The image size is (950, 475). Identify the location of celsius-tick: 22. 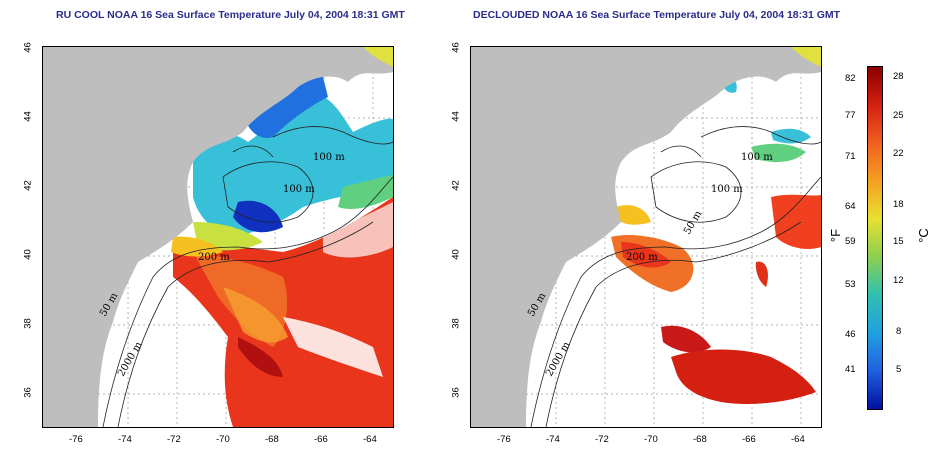
(898, 153).